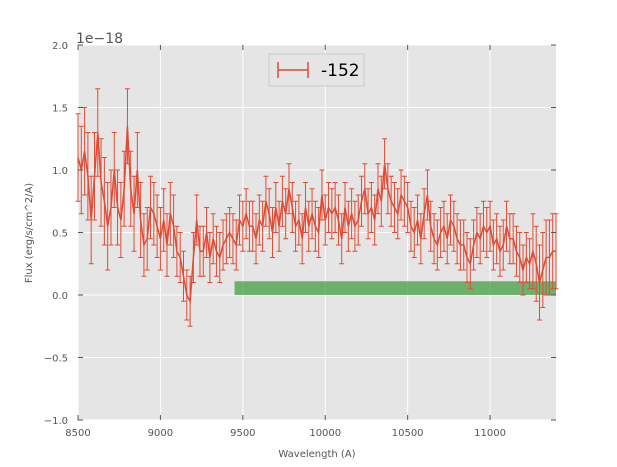  Describe the element at coordinates (60, 234) in the screenshot. I see `y-tick-label: 0.5` at that location.